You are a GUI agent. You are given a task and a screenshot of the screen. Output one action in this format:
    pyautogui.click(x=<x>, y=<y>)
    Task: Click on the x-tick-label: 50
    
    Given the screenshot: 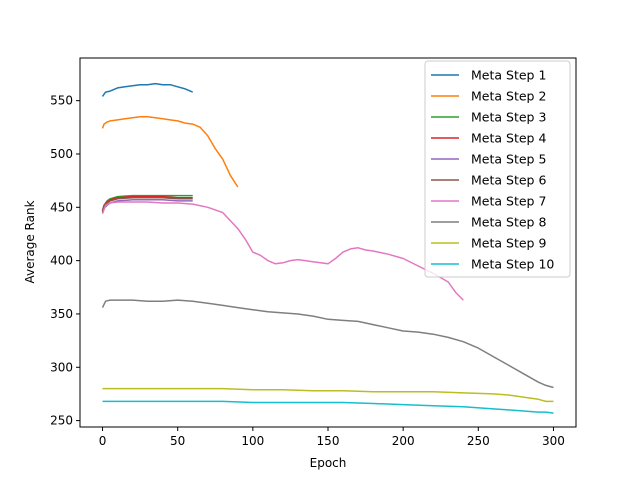 What is the action you would take?
    pyautogui.click(x=177, y=441)
    